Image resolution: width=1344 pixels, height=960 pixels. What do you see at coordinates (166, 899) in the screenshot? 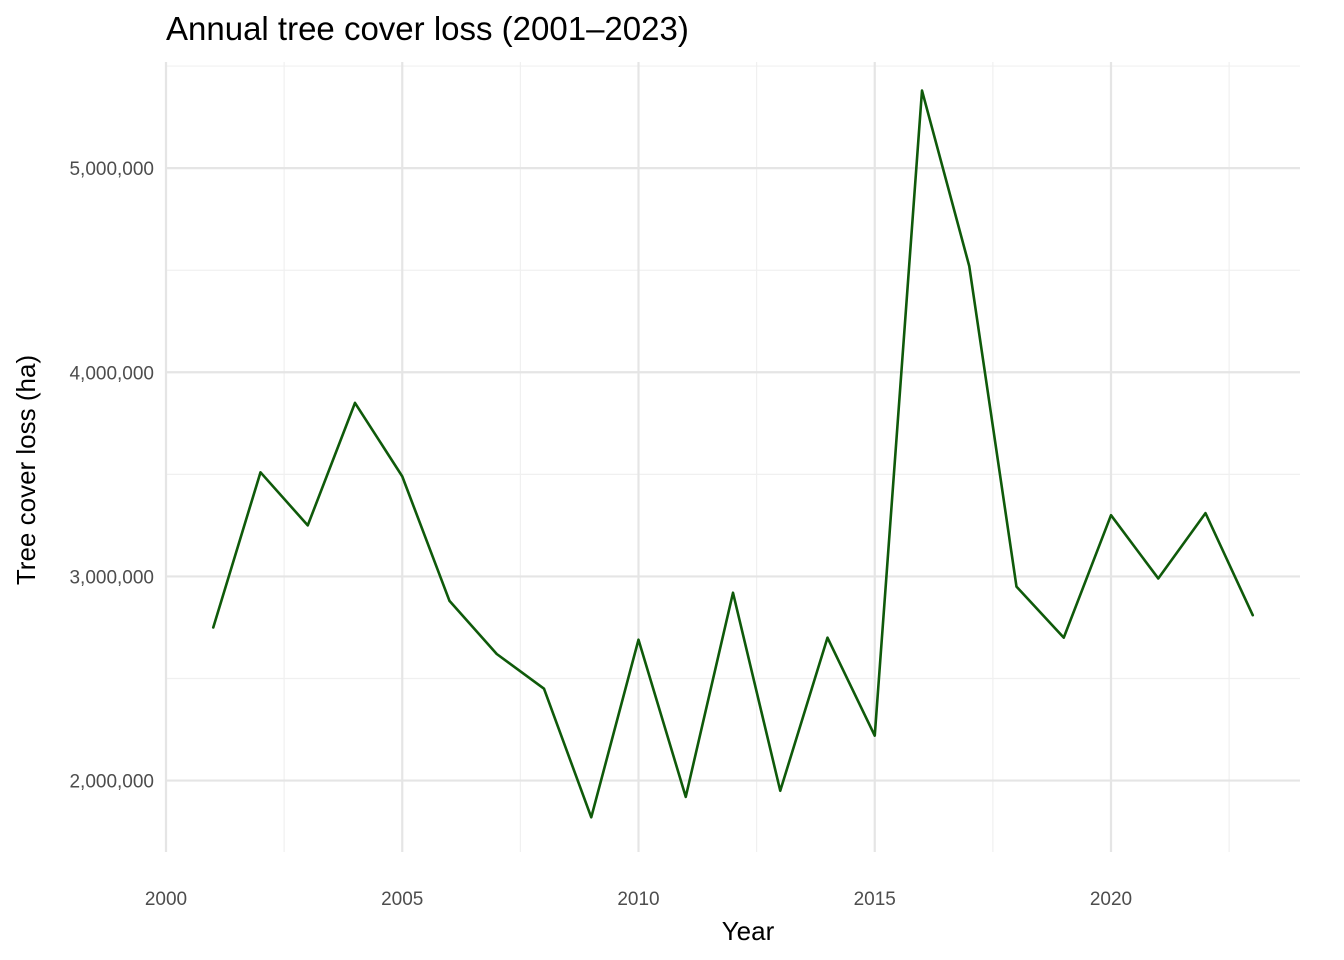
I see `x-tick-label: 2000` at bounding box center [166, 899].